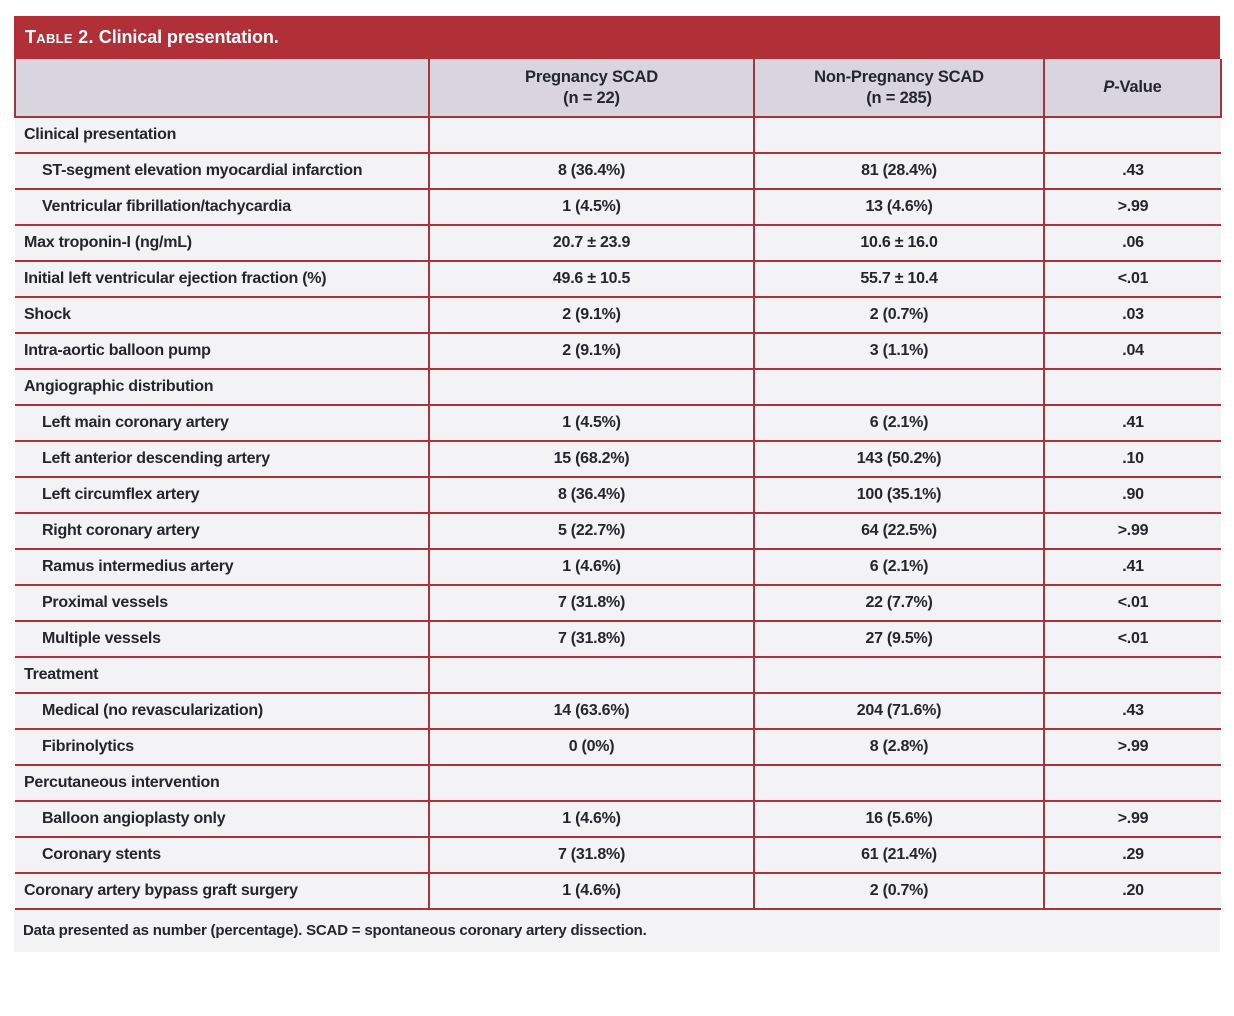  What do you see at coordinates (222, 566) in the screenshot?
I see `row-label: Ramus intermedius artery` at bounding box center [222, 566].